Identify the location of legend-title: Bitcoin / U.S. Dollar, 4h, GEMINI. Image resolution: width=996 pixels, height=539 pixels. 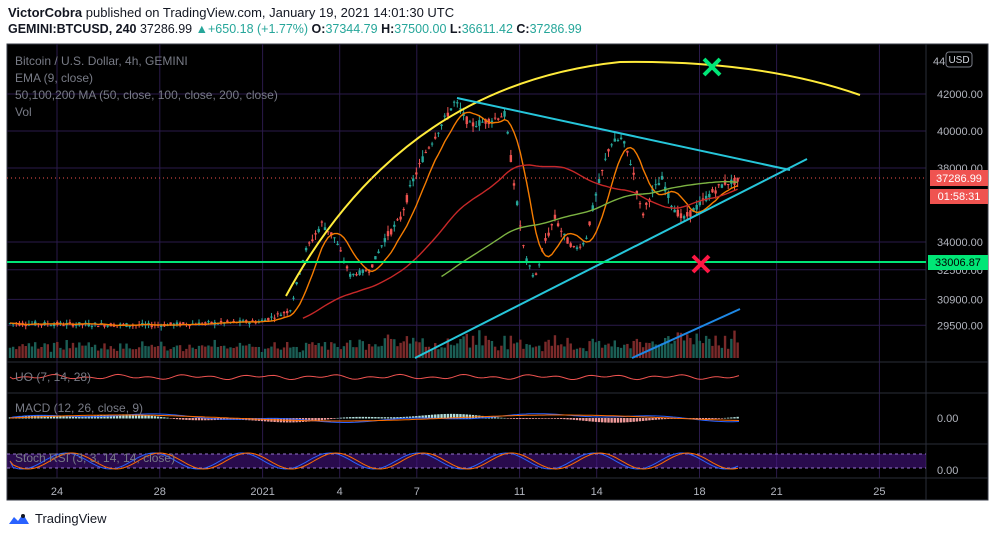
(101, 61).